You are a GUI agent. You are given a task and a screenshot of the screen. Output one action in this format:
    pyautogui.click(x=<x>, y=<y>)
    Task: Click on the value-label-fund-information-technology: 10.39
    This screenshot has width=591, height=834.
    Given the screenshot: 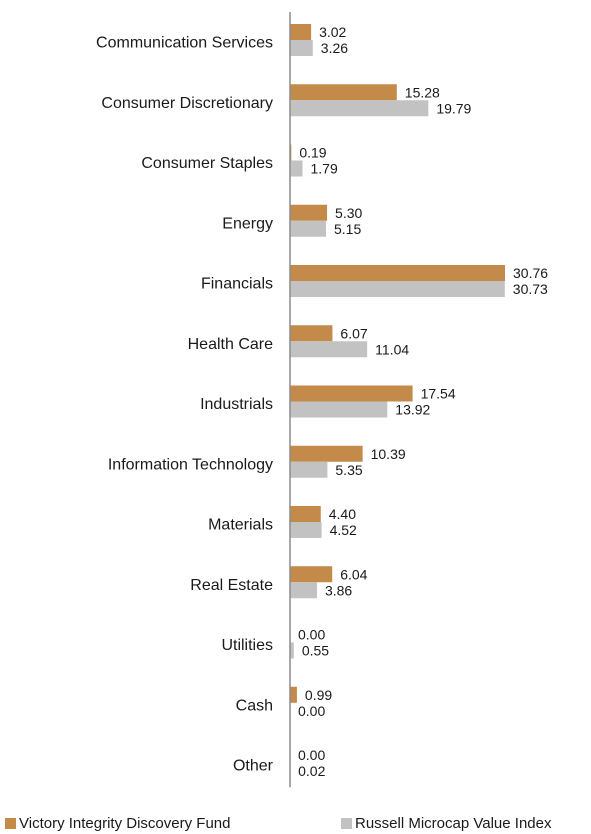 What is the action you would take?
    pyautogui.click(x=388, y=454)
    